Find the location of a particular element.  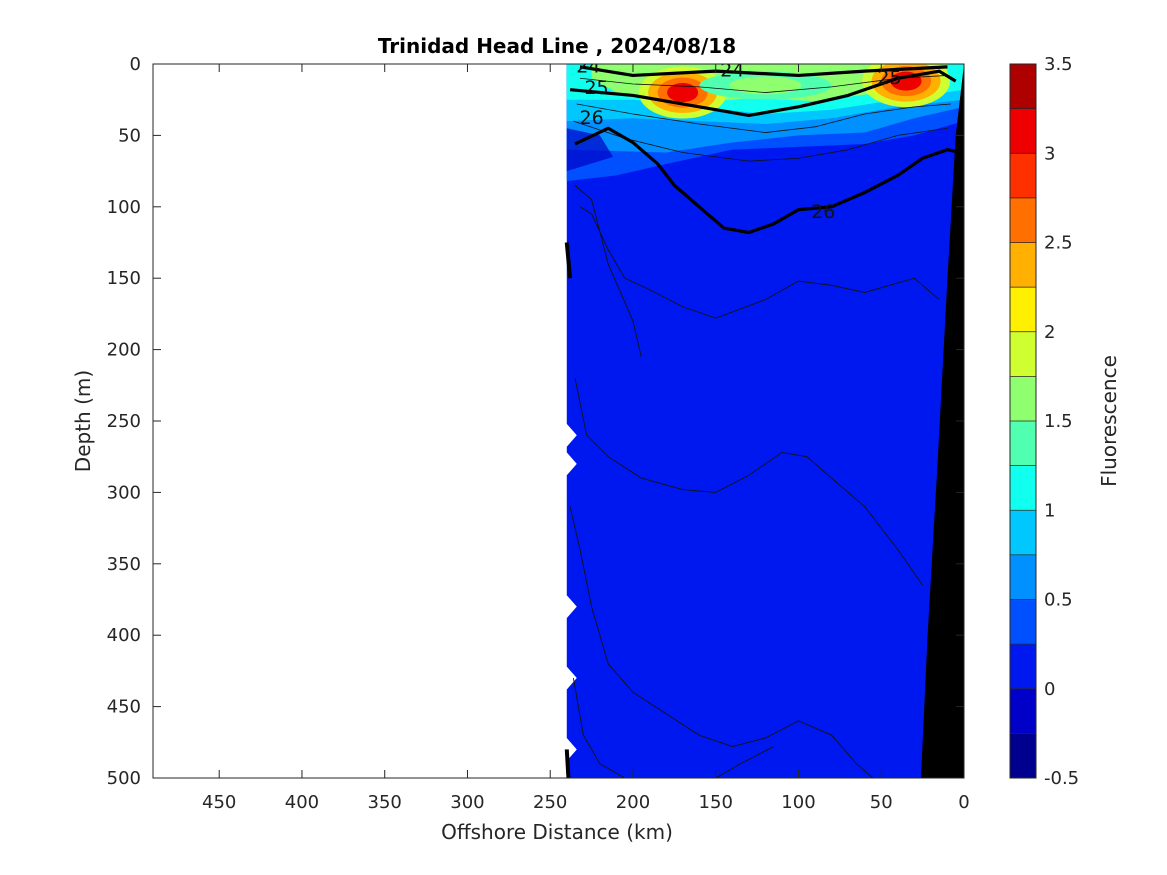

x-tick-label-4: 250 is located at coordinates (550, 802).